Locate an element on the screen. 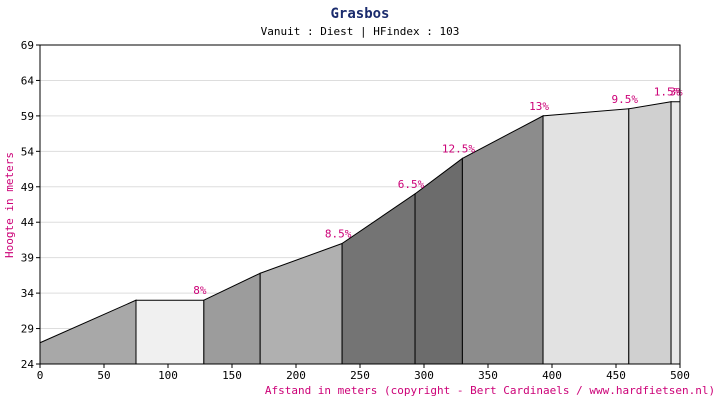  x-axis-ticks: 0 50 100 150 200 250 300 350 400 450 500 is located at coordinates (363, 373).